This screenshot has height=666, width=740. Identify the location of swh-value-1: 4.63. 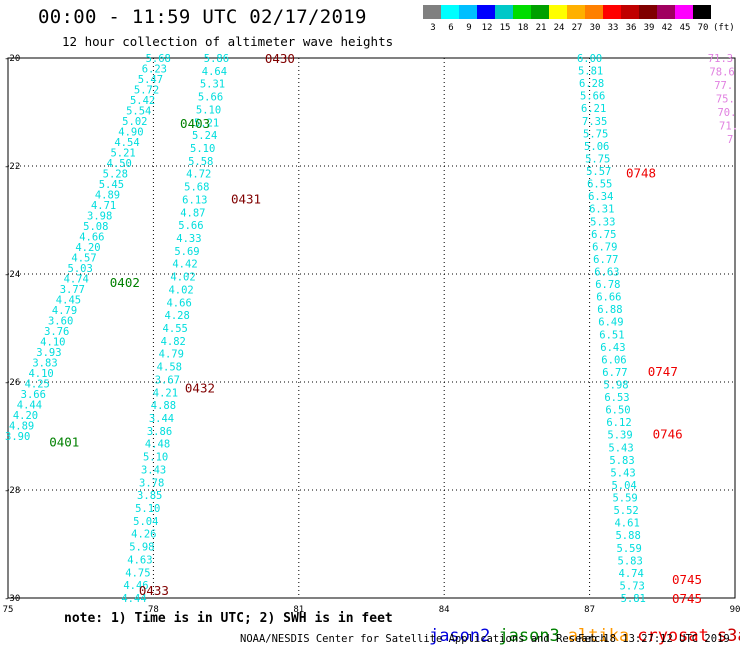
(139, 560).